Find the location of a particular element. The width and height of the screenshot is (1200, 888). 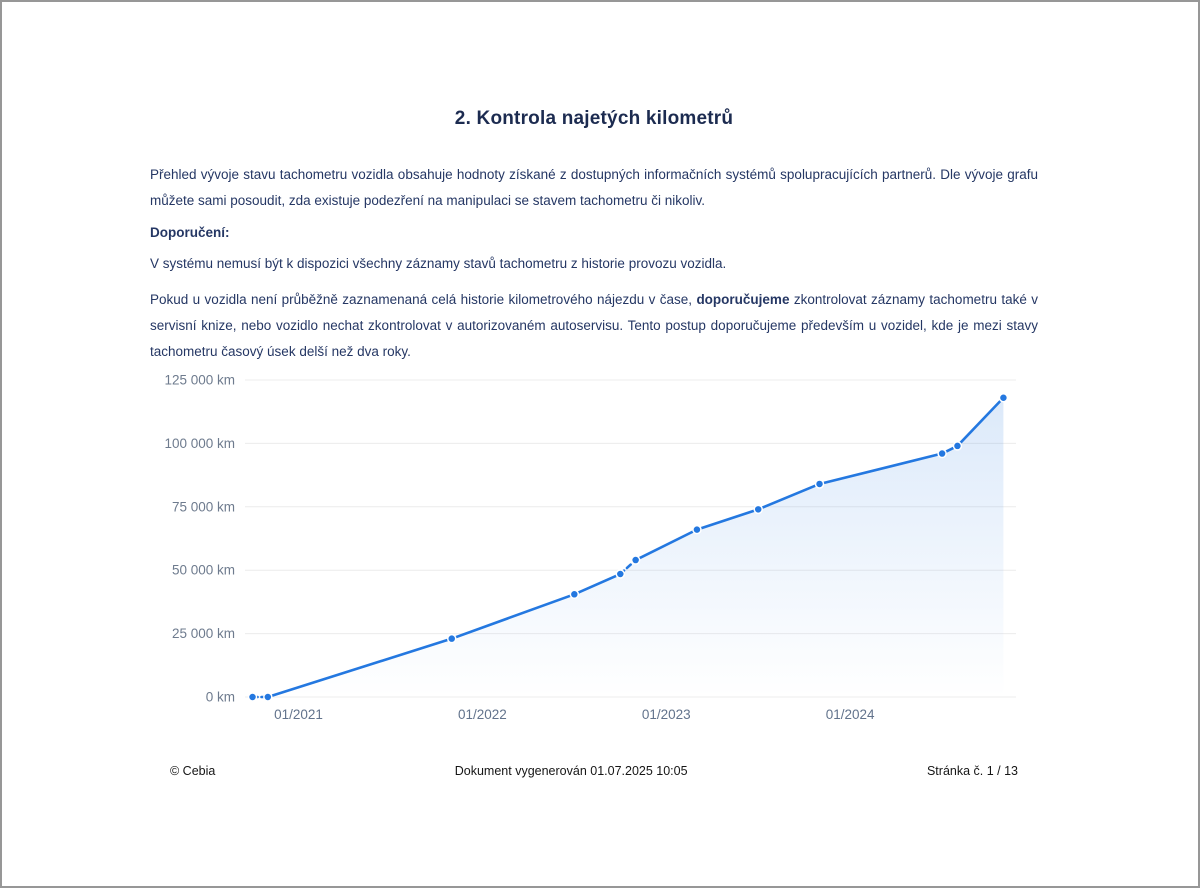

recommendation-heading: Doporučení: is located at coordinates (190, 232).